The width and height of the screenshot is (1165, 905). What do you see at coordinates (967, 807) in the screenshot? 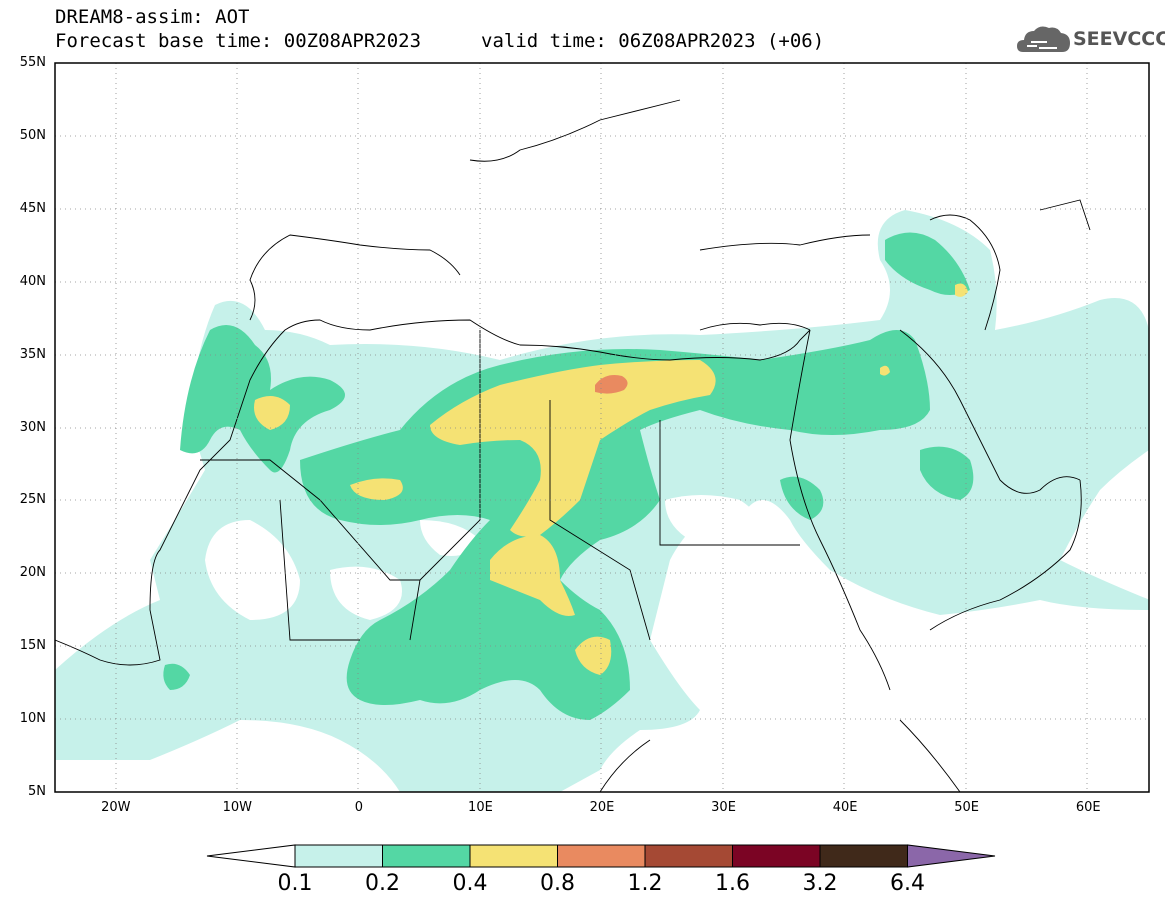
I see `lon-label: 50E` at bounding box center [967, 807].